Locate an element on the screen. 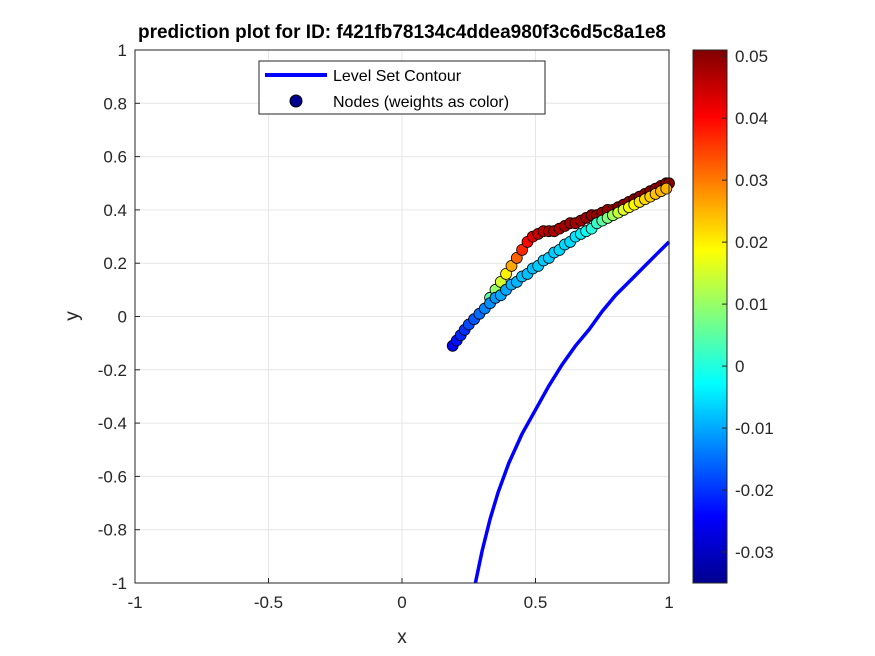  colorbar-tick-label: -0.01 is located at coordinates (754, 428).